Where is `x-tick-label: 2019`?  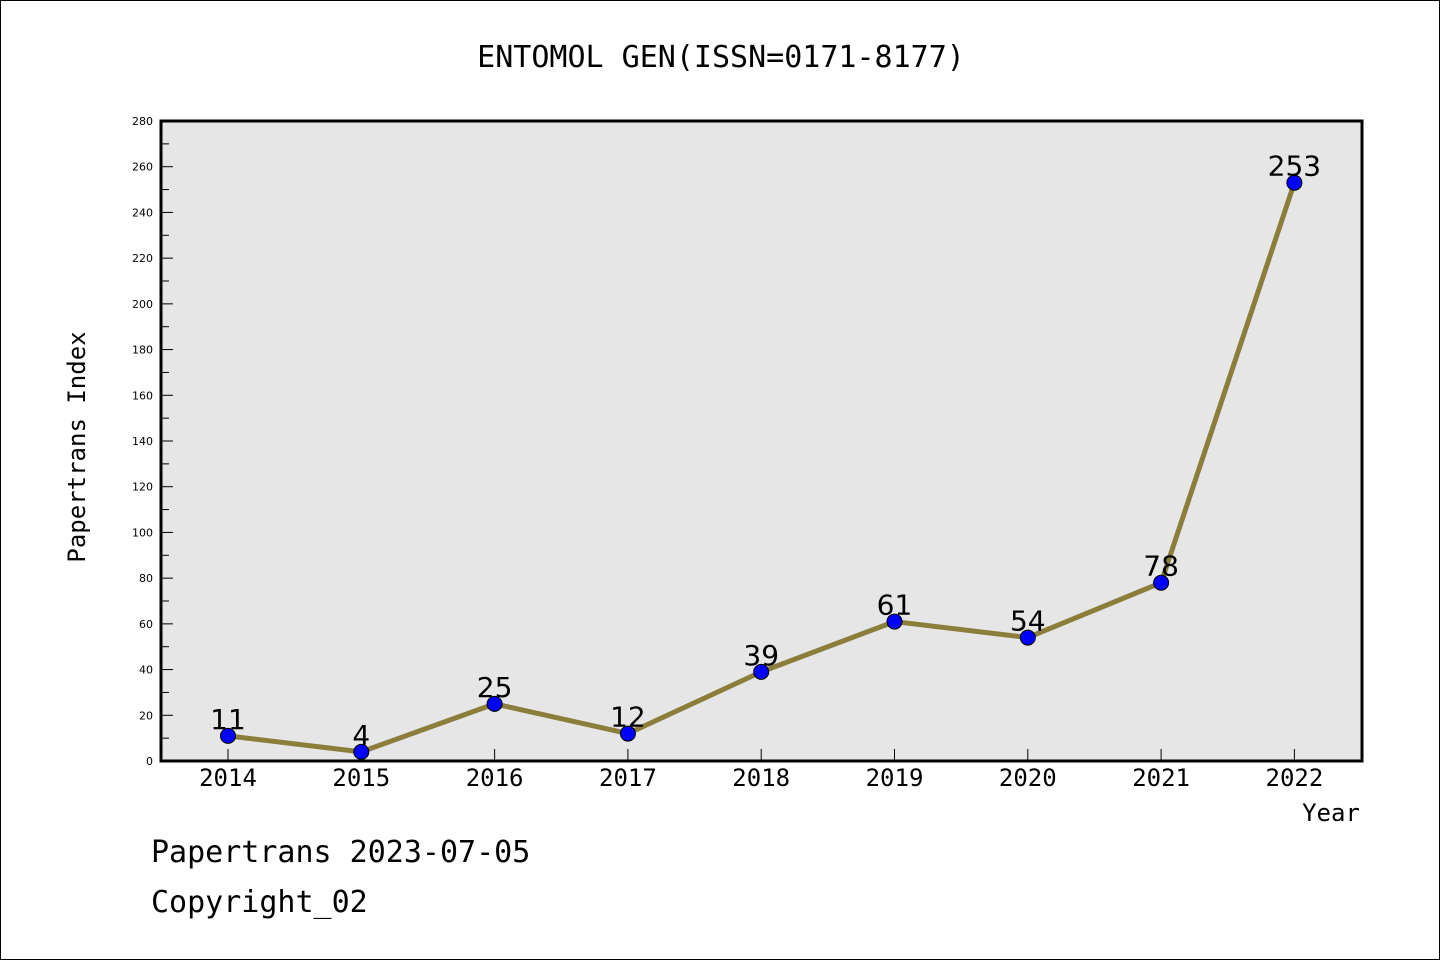 x-tick-label: 2019 is located at coordinates (895, 778).